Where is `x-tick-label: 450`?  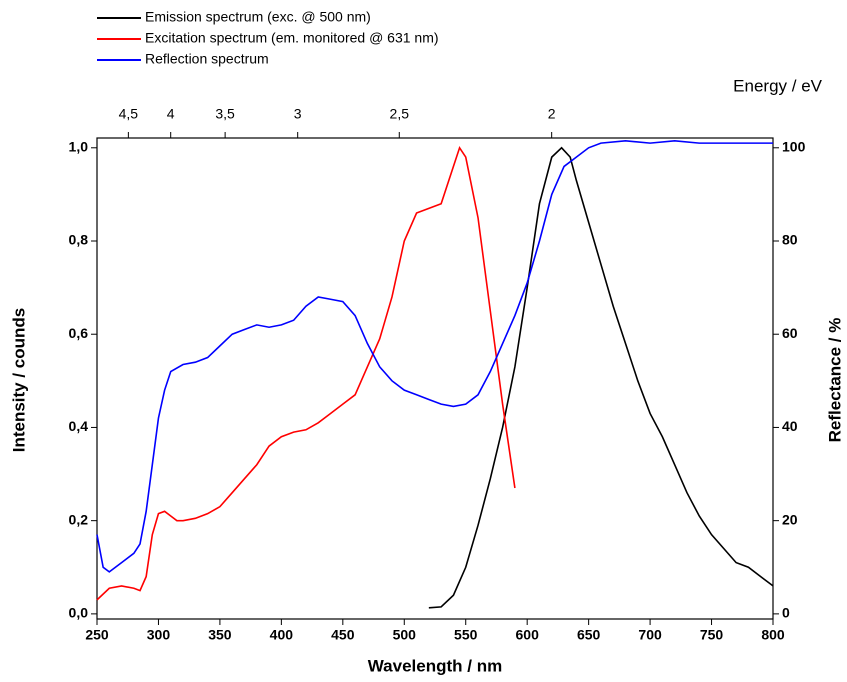 x-tick-label: 450 is located at coordinates (343, 635).